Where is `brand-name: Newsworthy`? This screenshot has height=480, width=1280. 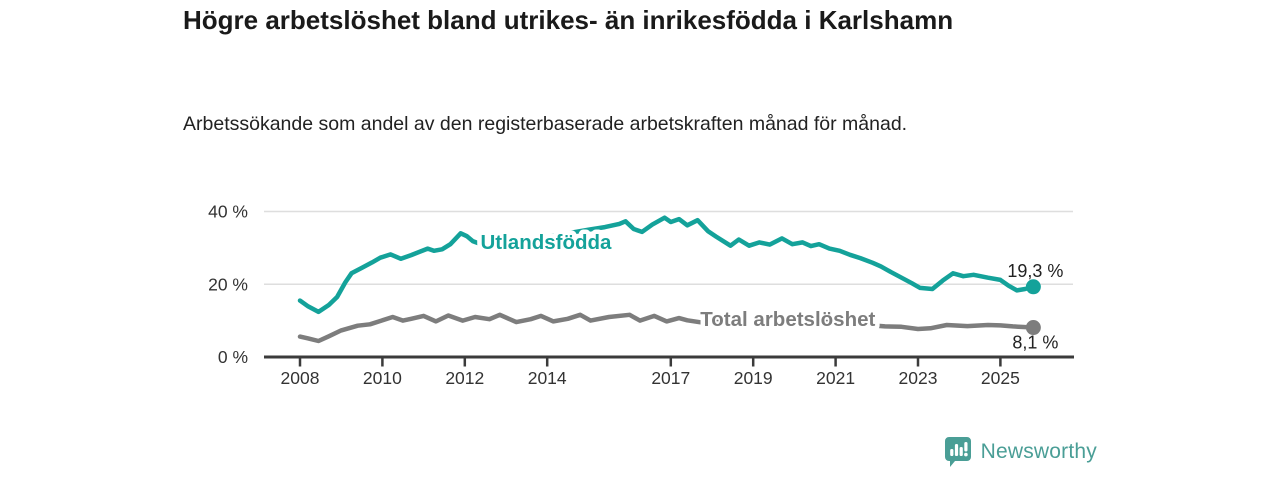 brand-name: Newsworthy is located at coordinates (1038, 451).